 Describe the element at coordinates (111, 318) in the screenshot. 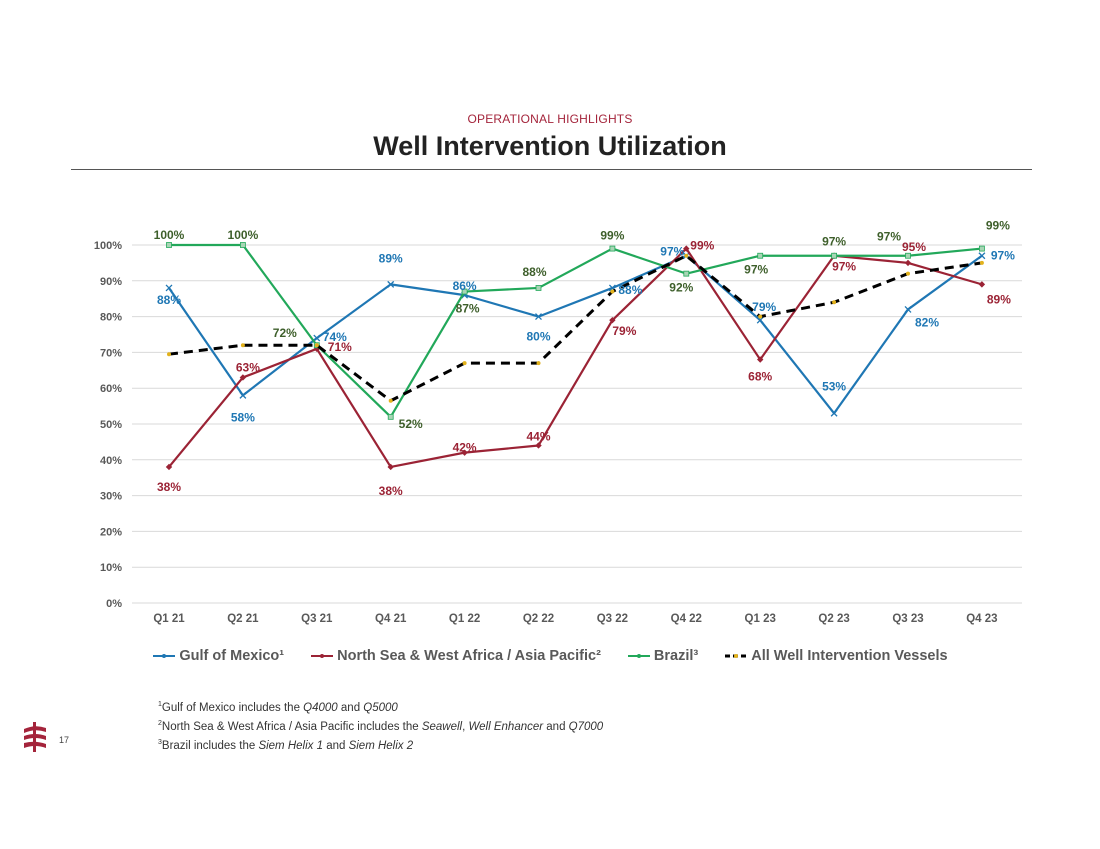

I see `y-tick-label: 80%` at that location.